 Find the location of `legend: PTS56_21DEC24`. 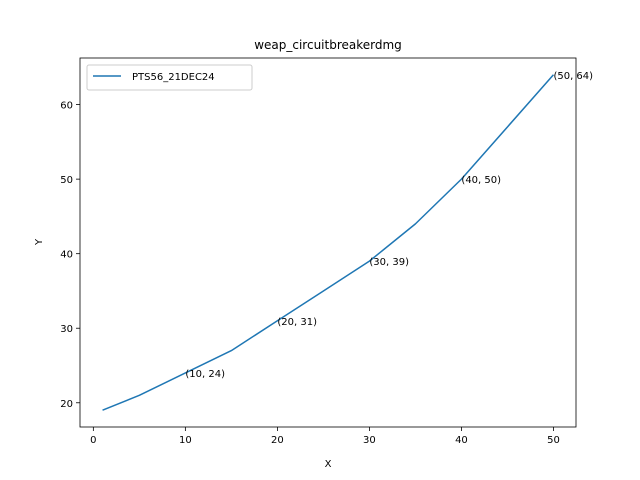

legend: PTS56_21DEC24 is located at coordinates (169, 77).